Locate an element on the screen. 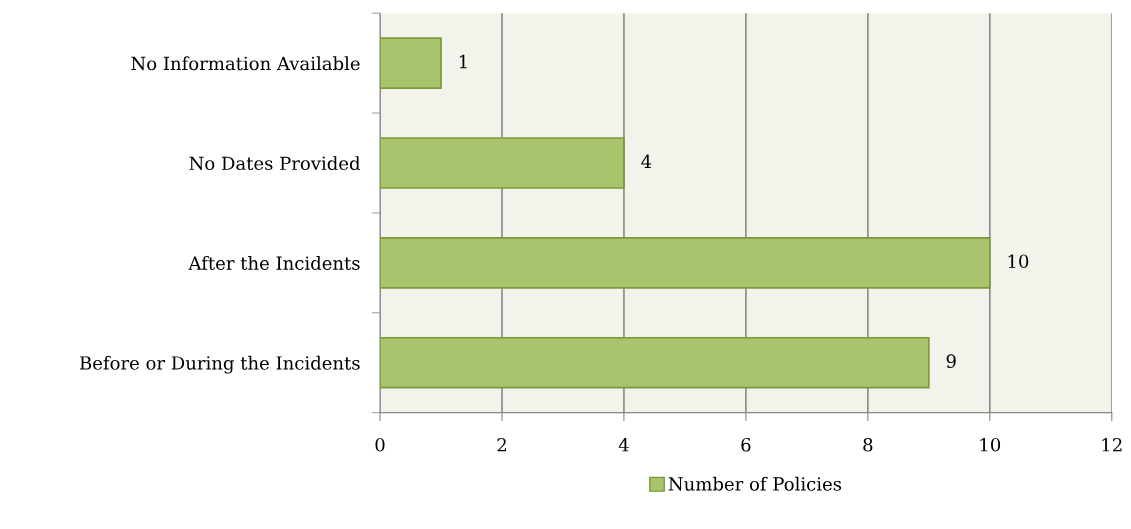 Image resolution: width=1131 pixels, height=529 pixels. data-label: 10 is located at coordinates (1018, 261).